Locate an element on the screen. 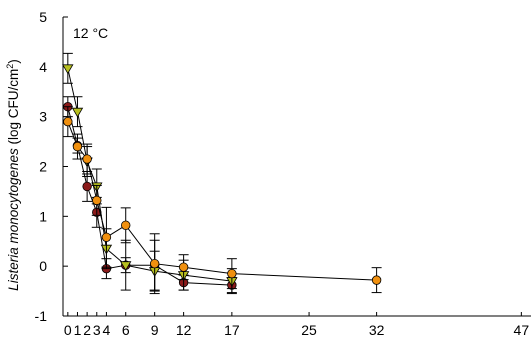 The height and width of the screenshot is (345, 531). x-tick-label: 0 is located at coordinates (68, 330).